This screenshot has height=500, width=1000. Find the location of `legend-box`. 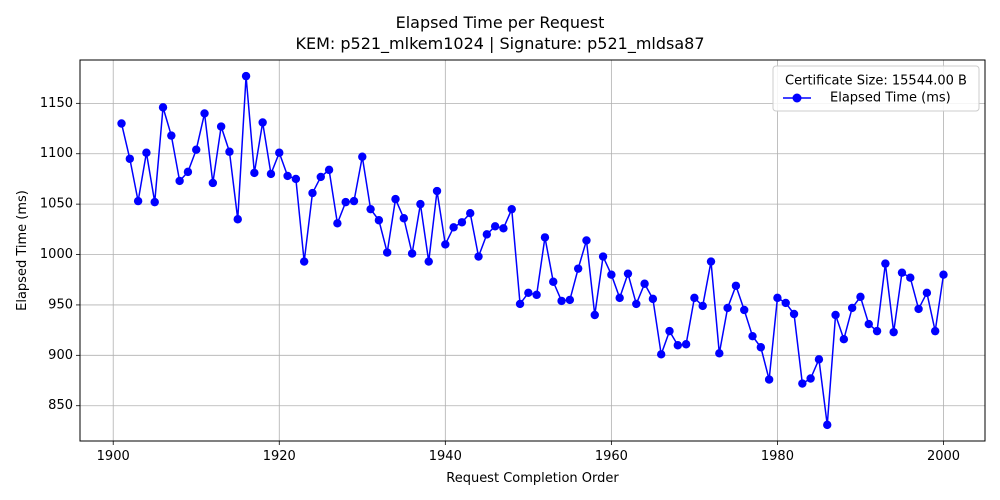

legend-box is located at coordinates (876, 88).